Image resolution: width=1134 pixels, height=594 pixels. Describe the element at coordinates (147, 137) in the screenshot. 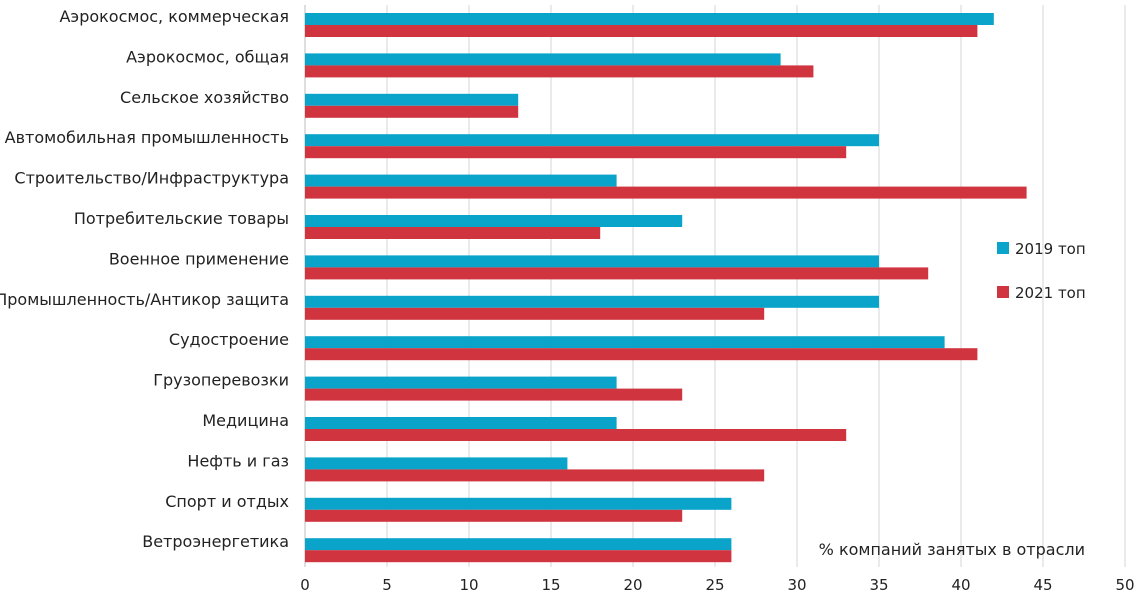

I see `category-label: Автомобильная промышленность` at that location.